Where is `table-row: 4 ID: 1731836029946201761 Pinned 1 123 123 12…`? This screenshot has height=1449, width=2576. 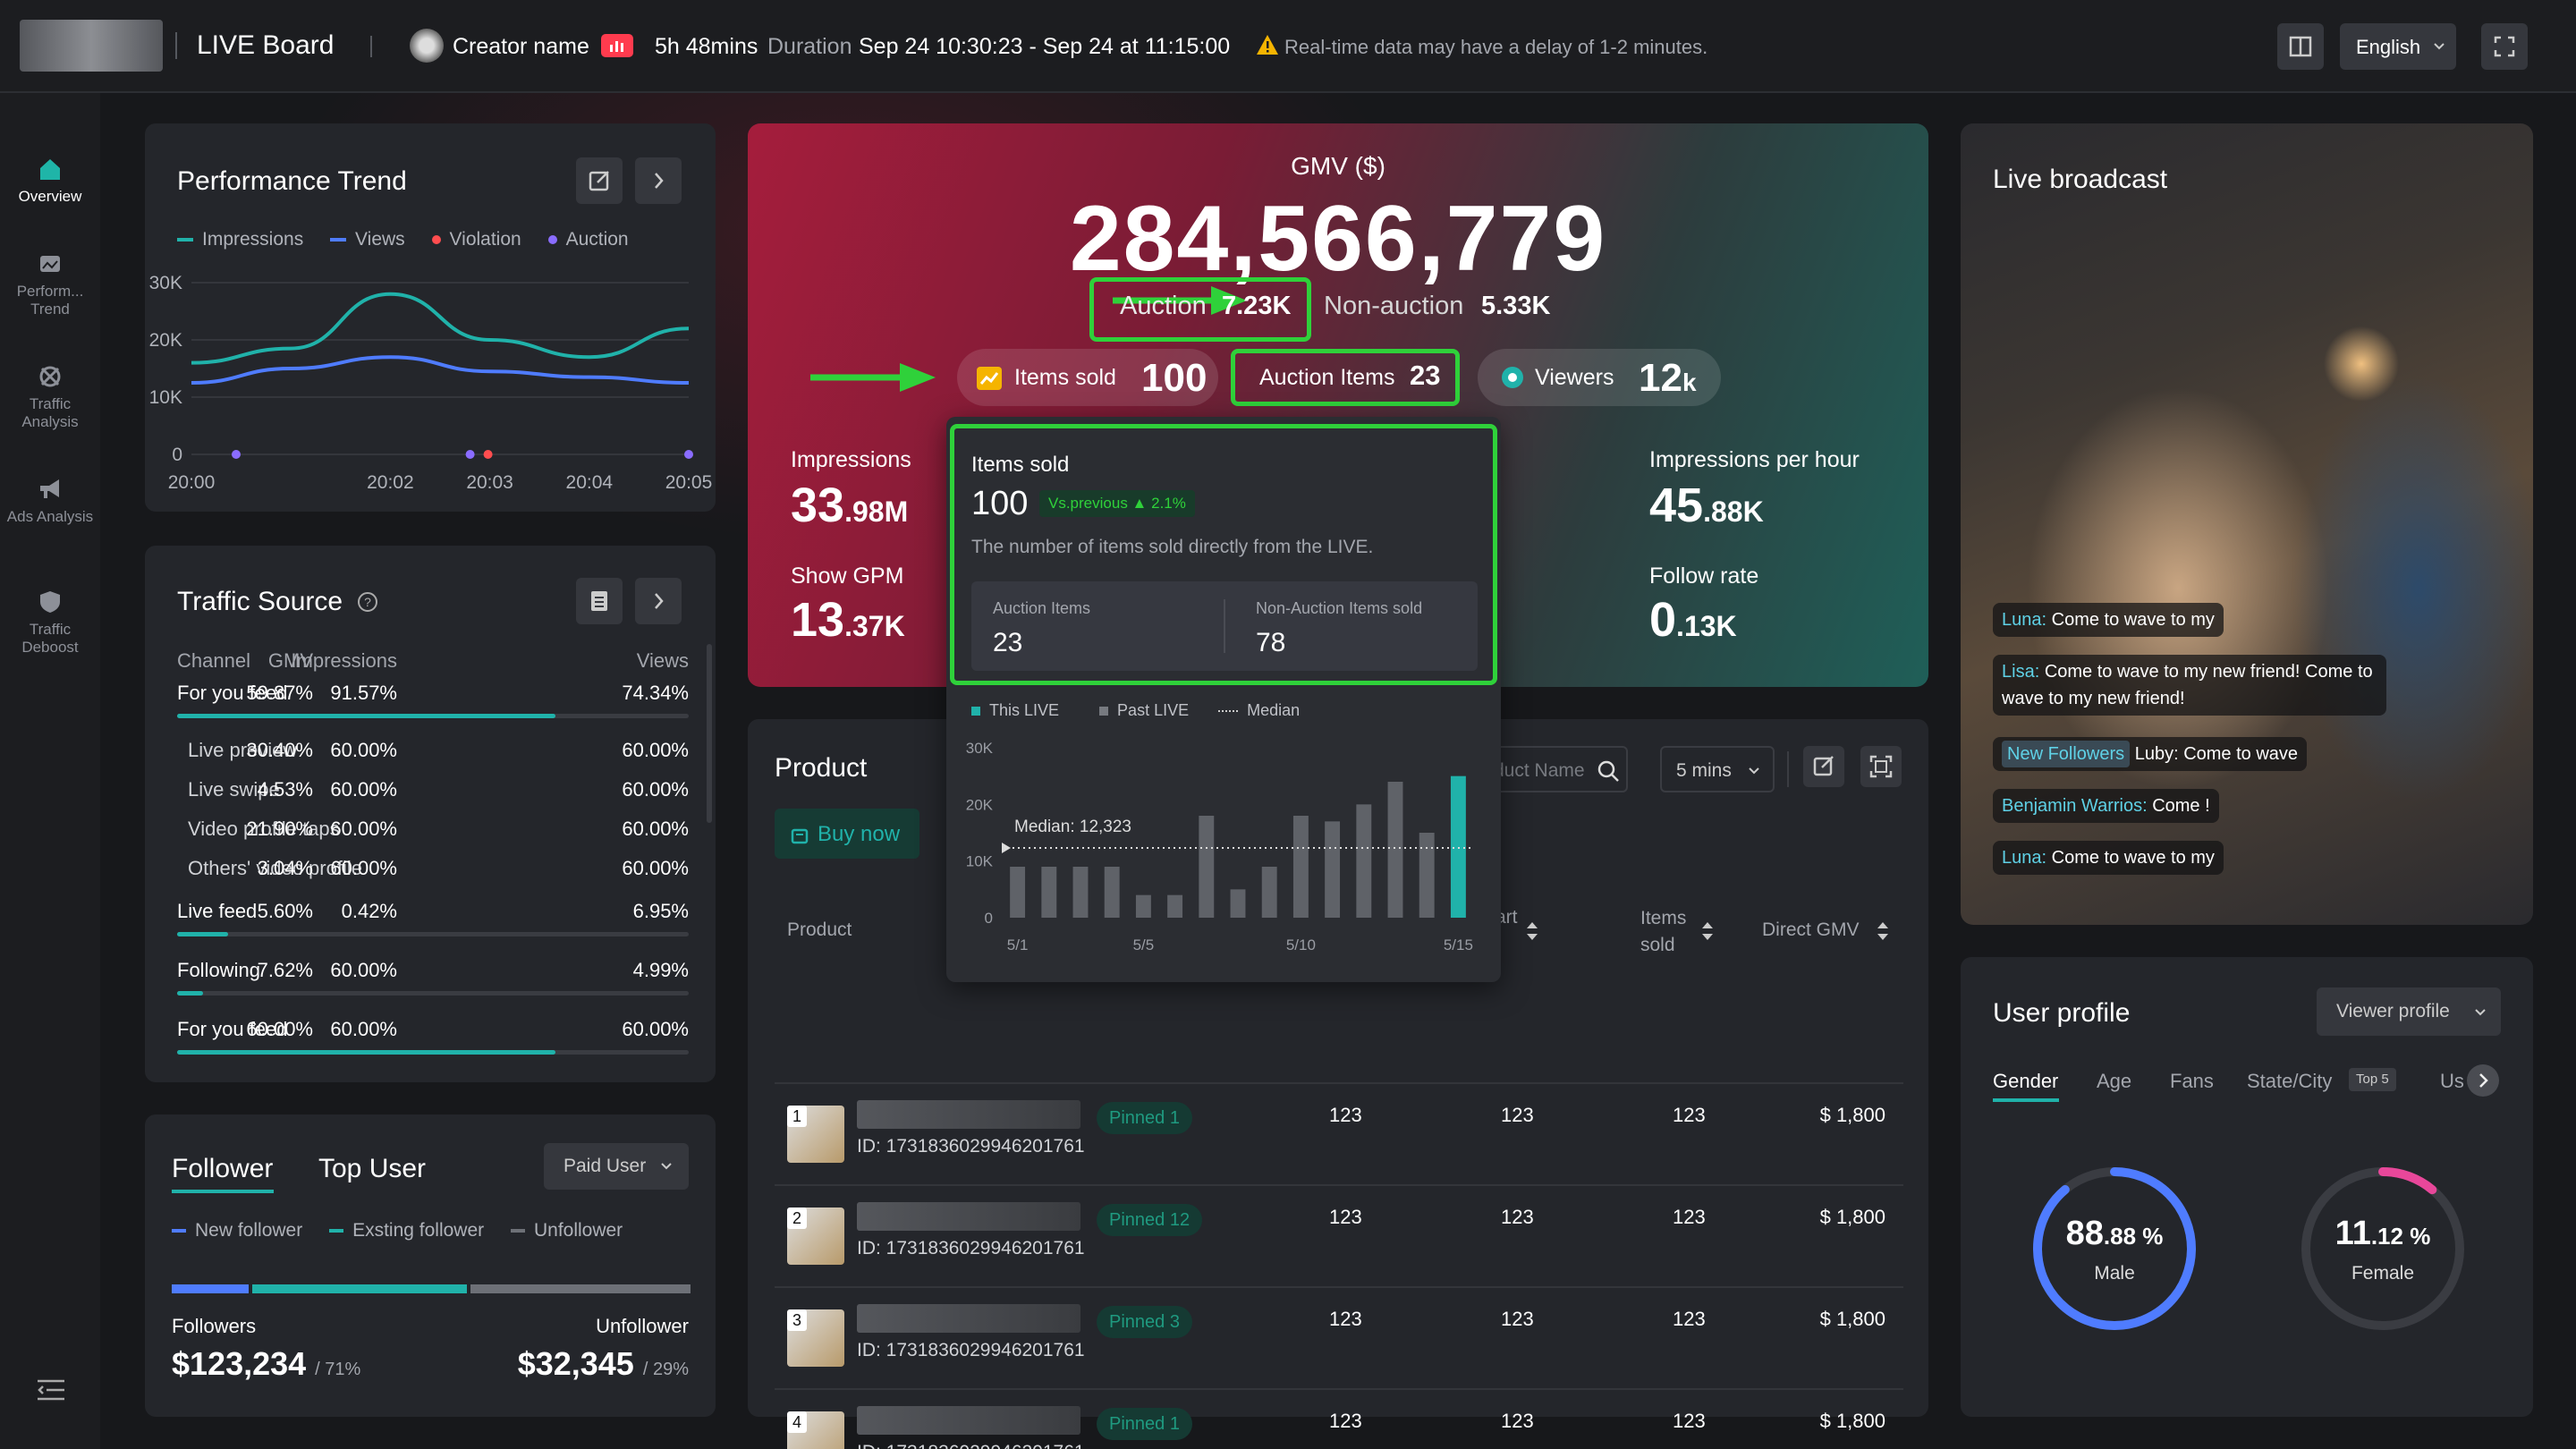 table-row: 4 ID: 1731836029946201761 Pinned 1 123 123 12… is located at coordinates (1339, 1418).